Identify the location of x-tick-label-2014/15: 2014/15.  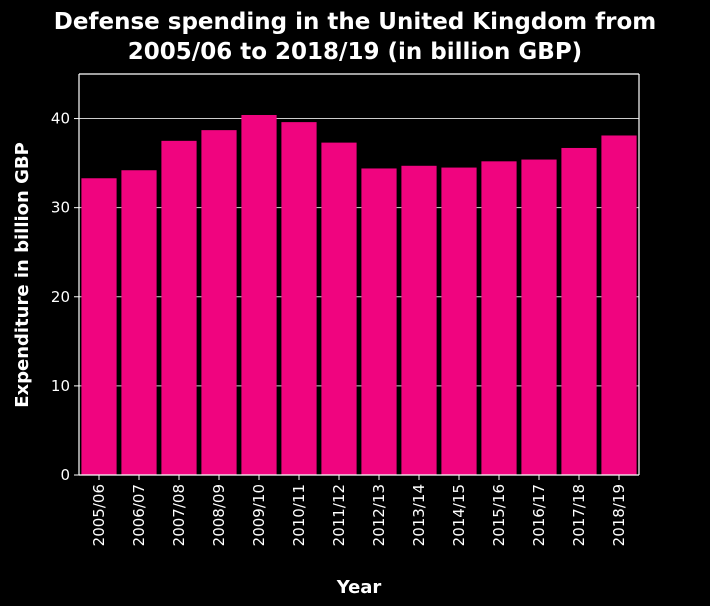
(459, 515).